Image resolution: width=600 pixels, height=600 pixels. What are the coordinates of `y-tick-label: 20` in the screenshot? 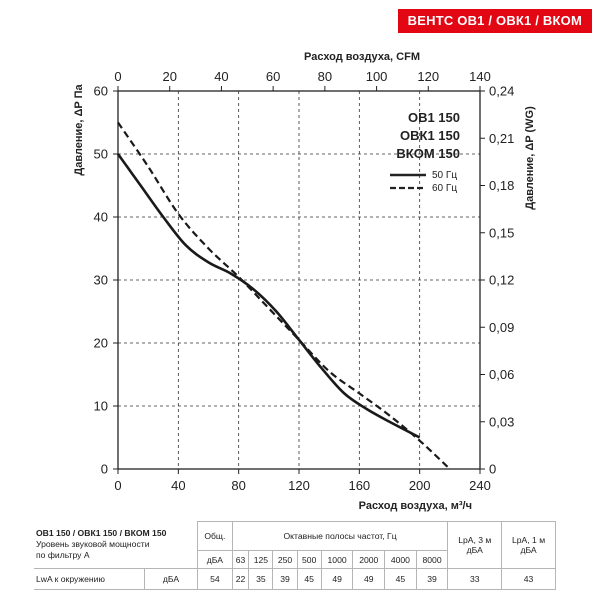 It's located at (101, 343).